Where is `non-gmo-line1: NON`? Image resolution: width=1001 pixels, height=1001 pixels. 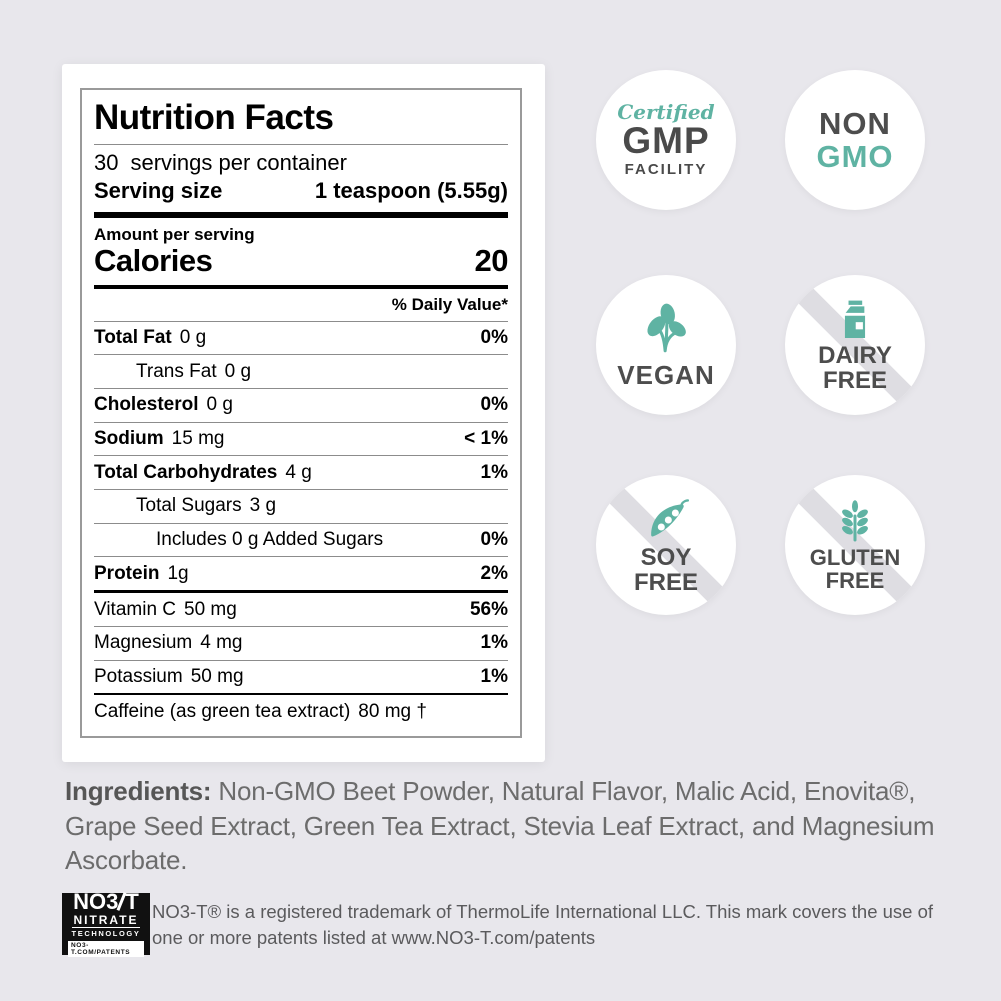
non-gmo-line1: NON is located at coordinates (855, 123).